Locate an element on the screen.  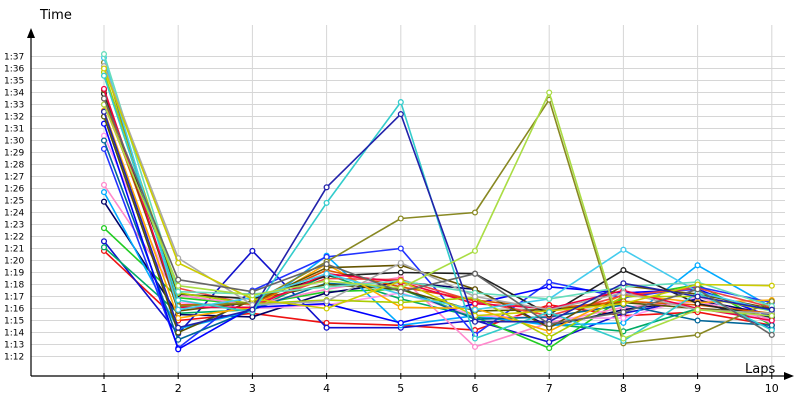
y-tick-label: 1:37 is located at coordinates (14, 58).